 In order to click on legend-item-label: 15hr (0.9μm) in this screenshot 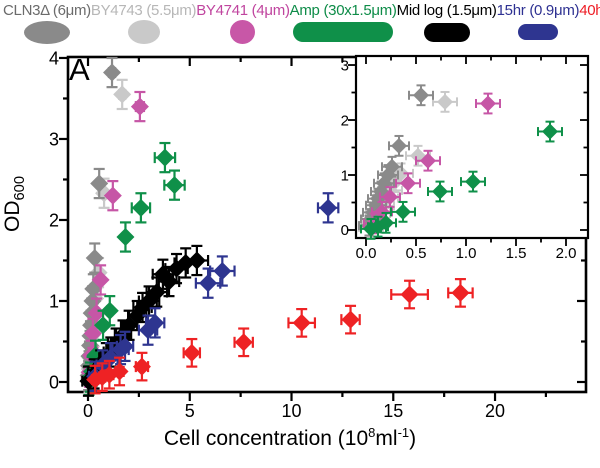, I will do `click(538, 10)`.